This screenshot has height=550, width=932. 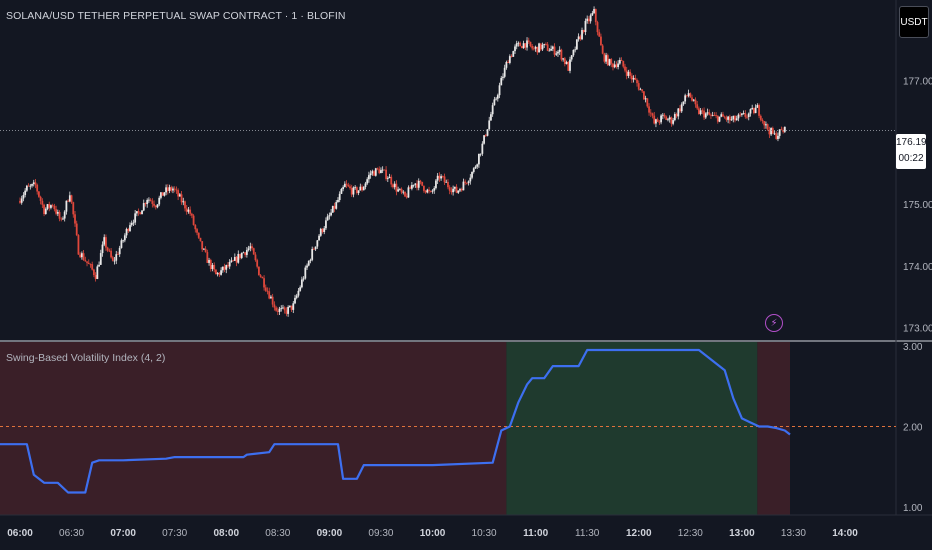 What do you see at coordinates (913, 428) in the screenshot?
I see `indicator-axis: 3.00 2.00 1.00` at bounding box center [913, 428].